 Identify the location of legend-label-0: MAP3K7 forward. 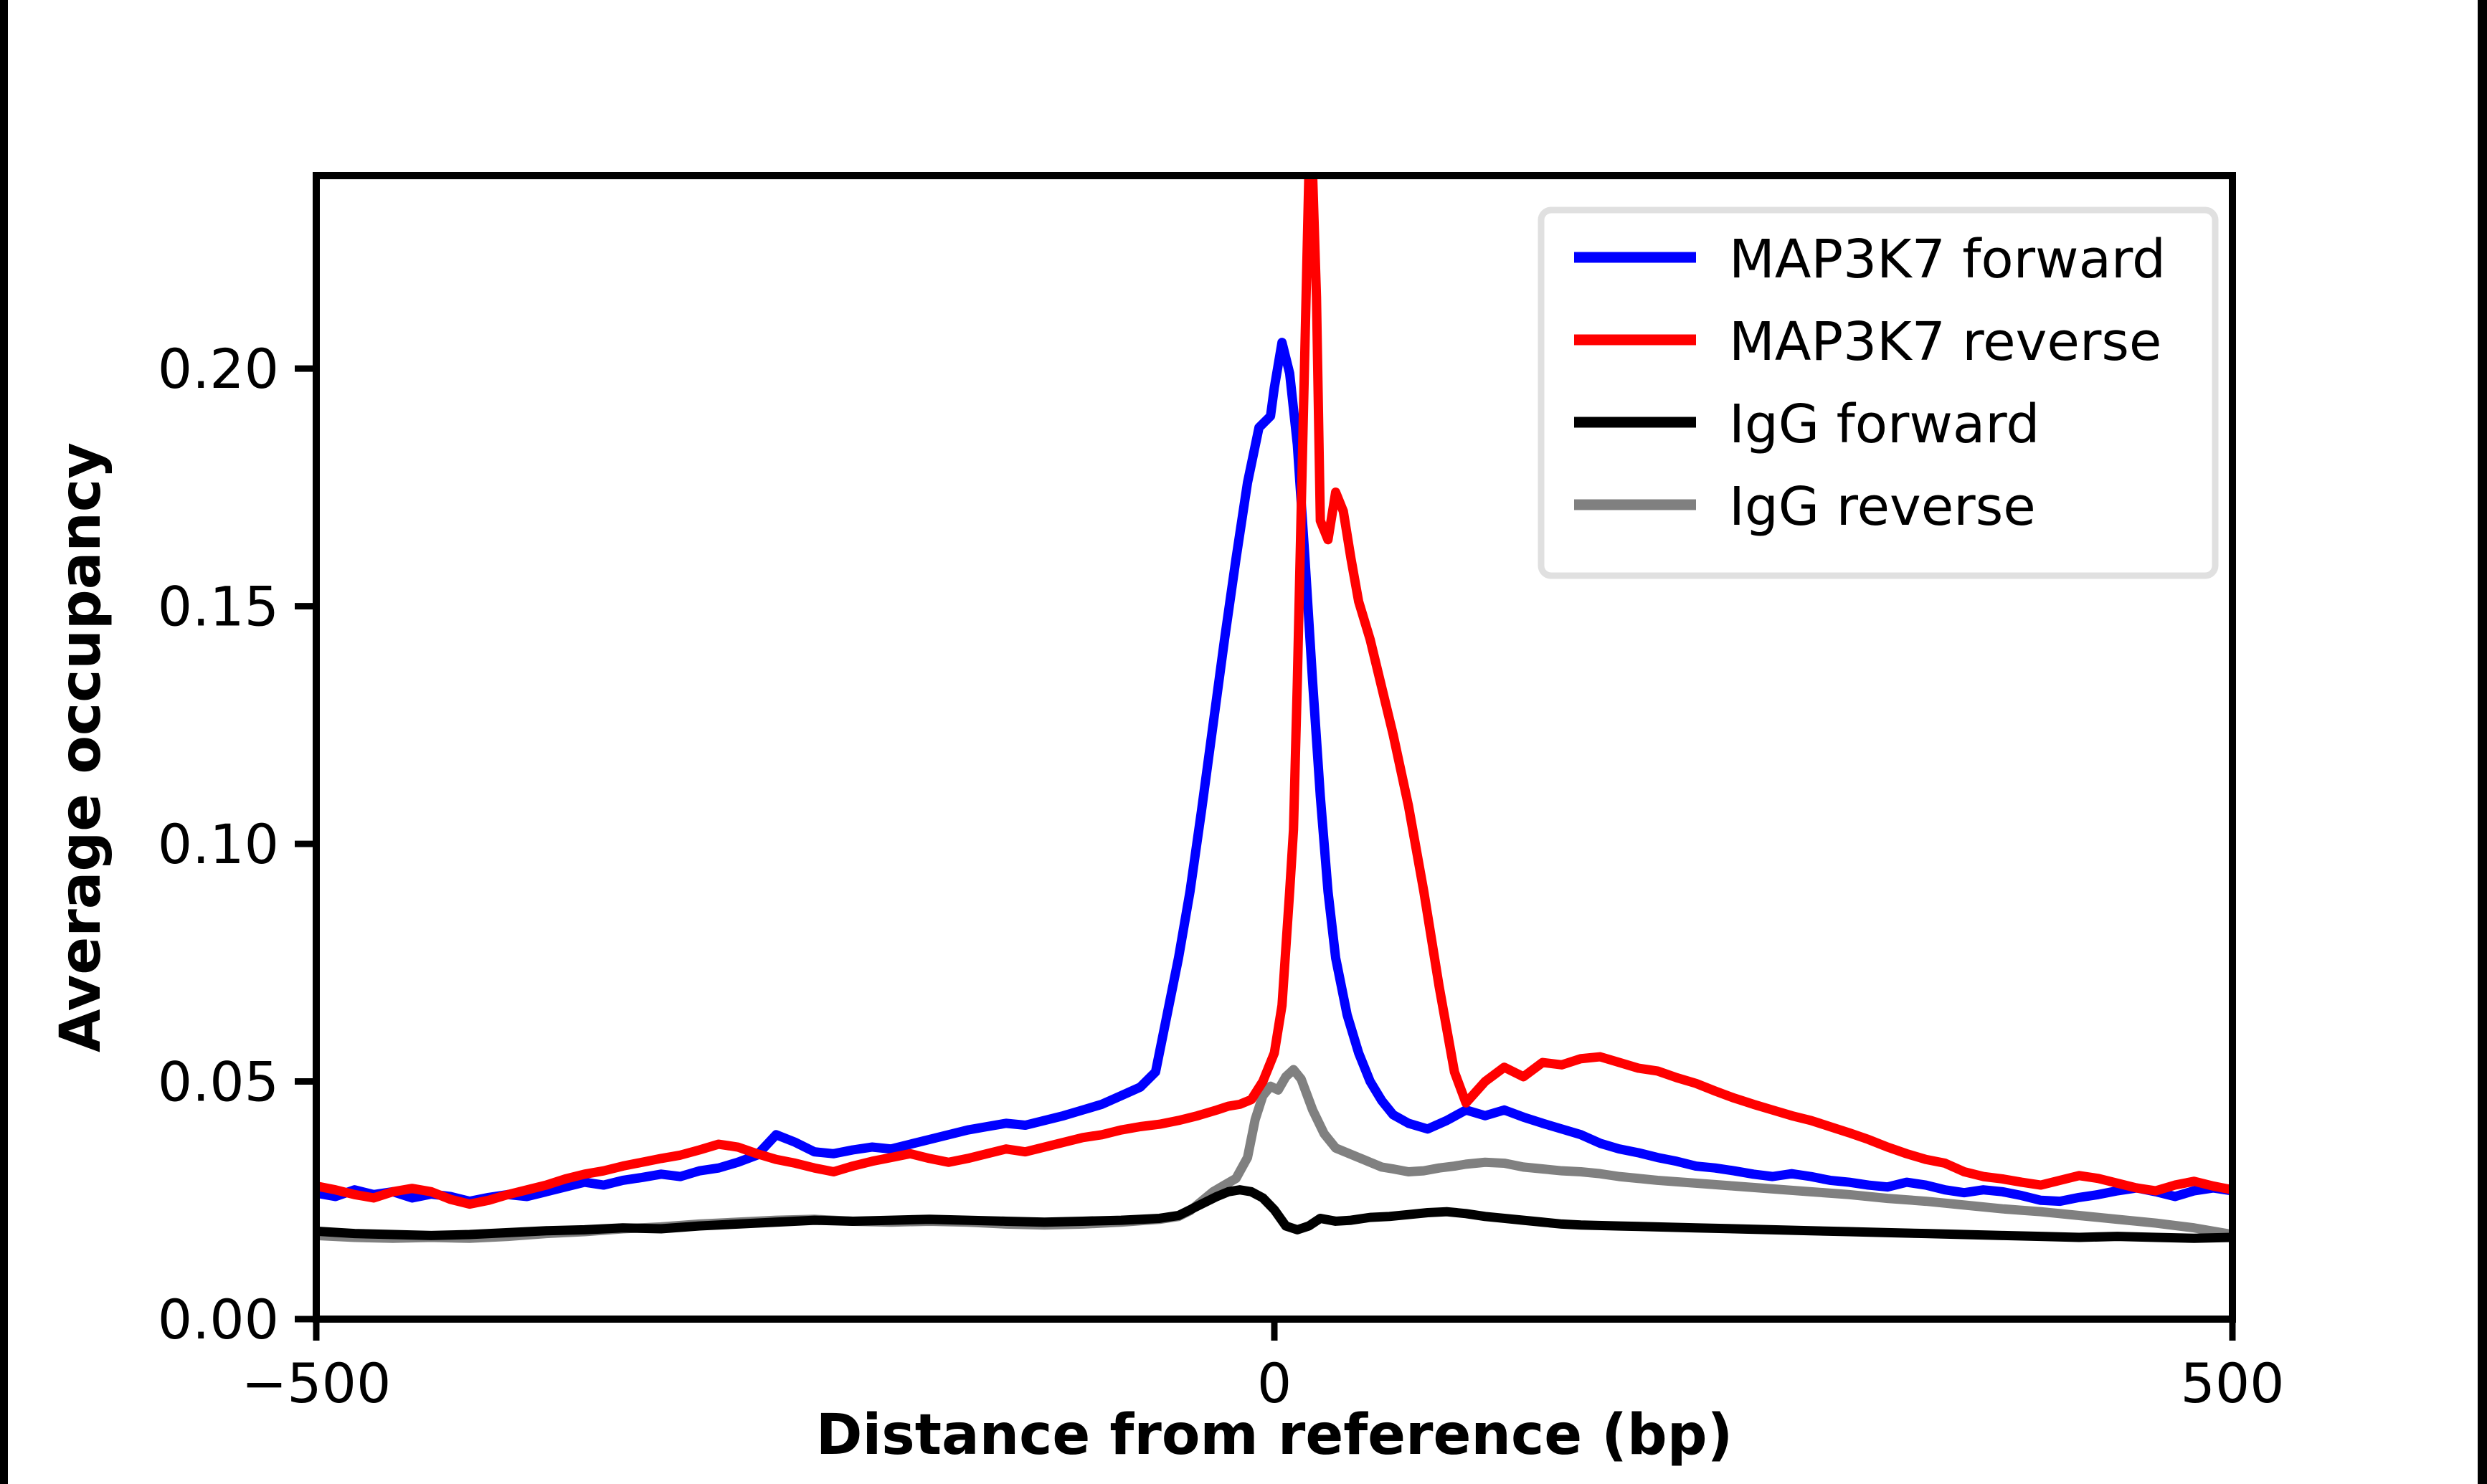
(1948, 259).